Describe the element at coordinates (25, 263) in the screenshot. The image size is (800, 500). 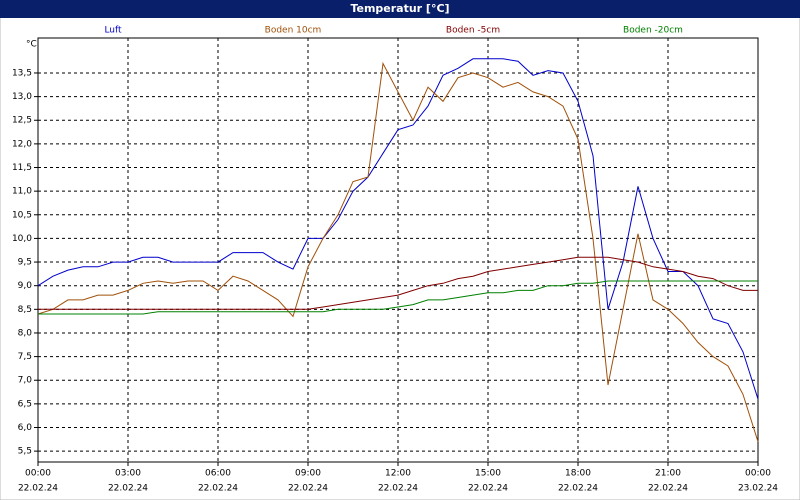
I see `y-tick-label: 9,5` at that location.